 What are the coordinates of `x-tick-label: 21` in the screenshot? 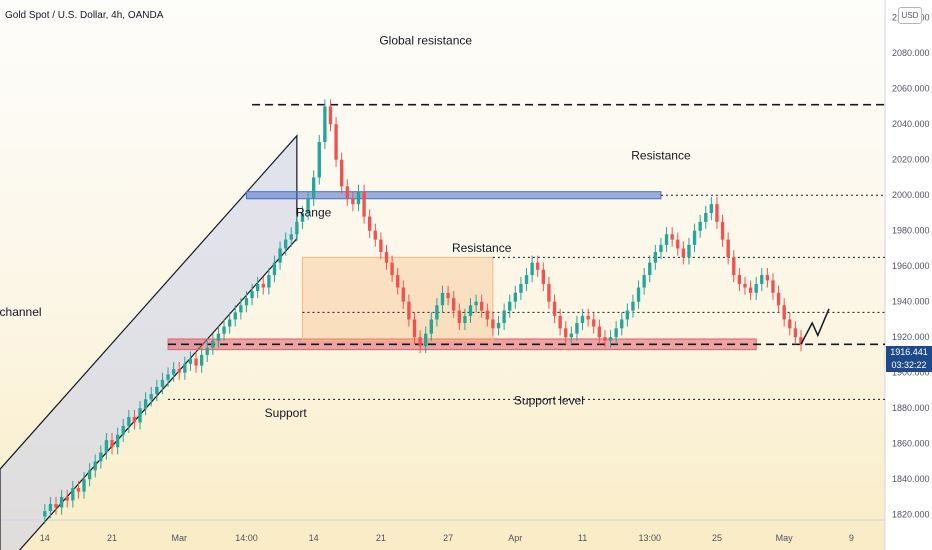 It's located at (112, 538).